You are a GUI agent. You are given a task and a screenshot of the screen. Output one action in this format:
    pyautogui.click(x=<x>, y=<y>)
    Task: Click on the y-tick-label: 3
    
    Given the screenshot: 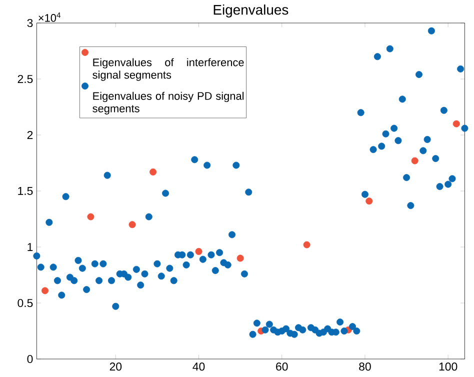 What is the action you would take?
    pyautogui.click(x=30, y=23)
    